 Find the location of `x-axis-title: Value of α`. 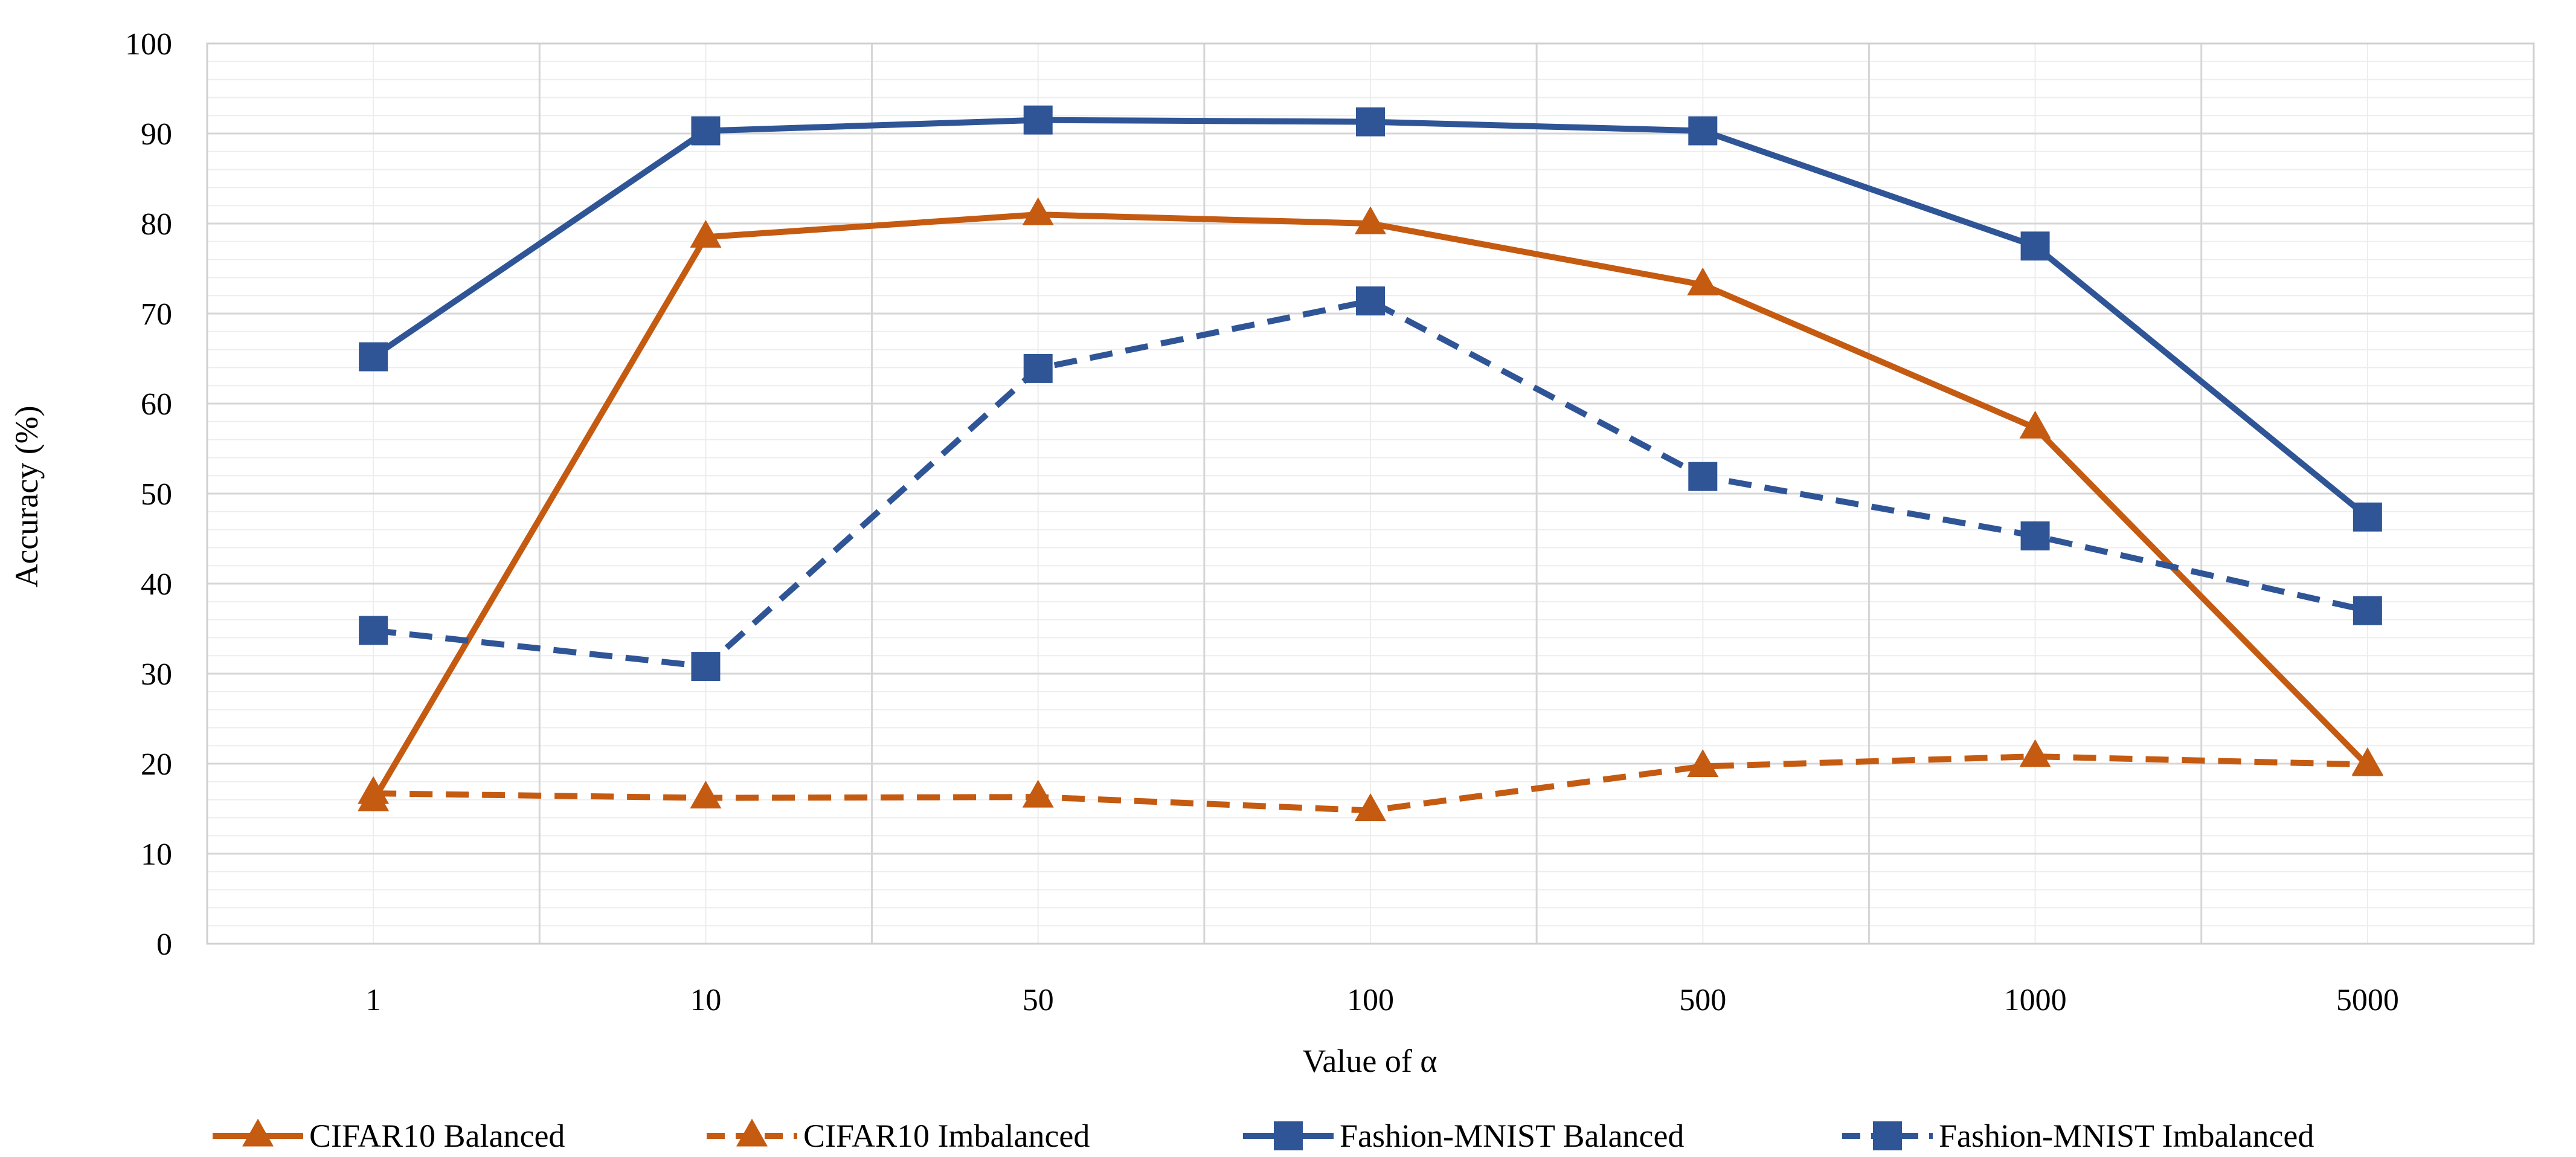

x-axis-title: Value of α is located at coordinates (1369, 1061).